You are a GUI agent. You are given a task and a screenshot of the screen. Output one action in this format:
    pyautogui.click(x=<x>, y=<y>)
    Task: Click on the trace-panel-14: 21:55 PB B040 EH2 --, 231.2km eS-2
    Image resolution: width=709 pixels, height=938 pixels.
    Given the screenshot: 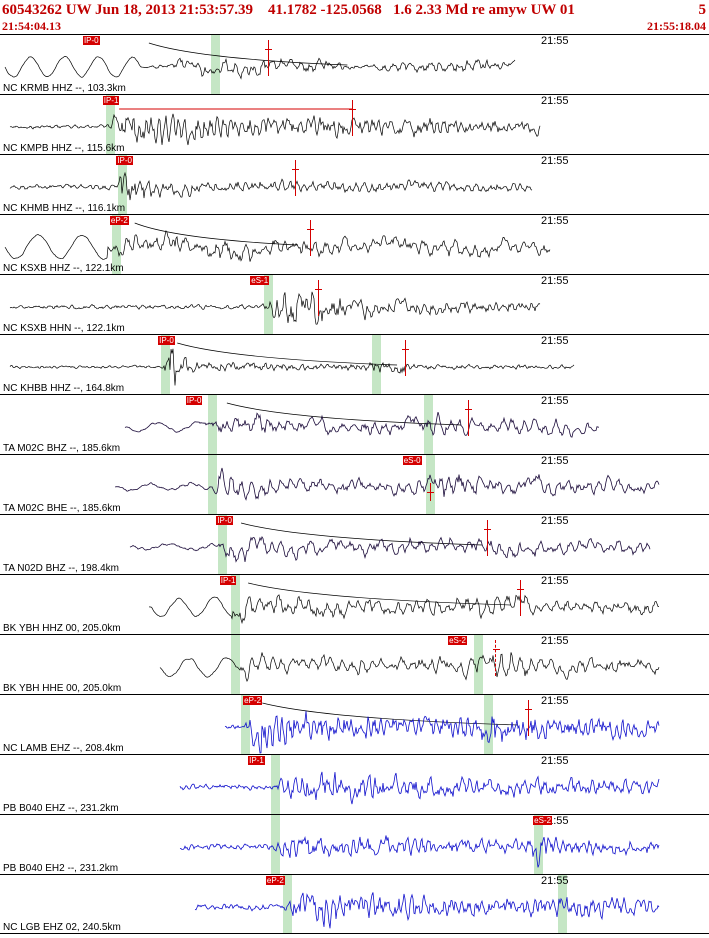 What is the action you would take?
    pyautogui.click(x=354, y=844)
    